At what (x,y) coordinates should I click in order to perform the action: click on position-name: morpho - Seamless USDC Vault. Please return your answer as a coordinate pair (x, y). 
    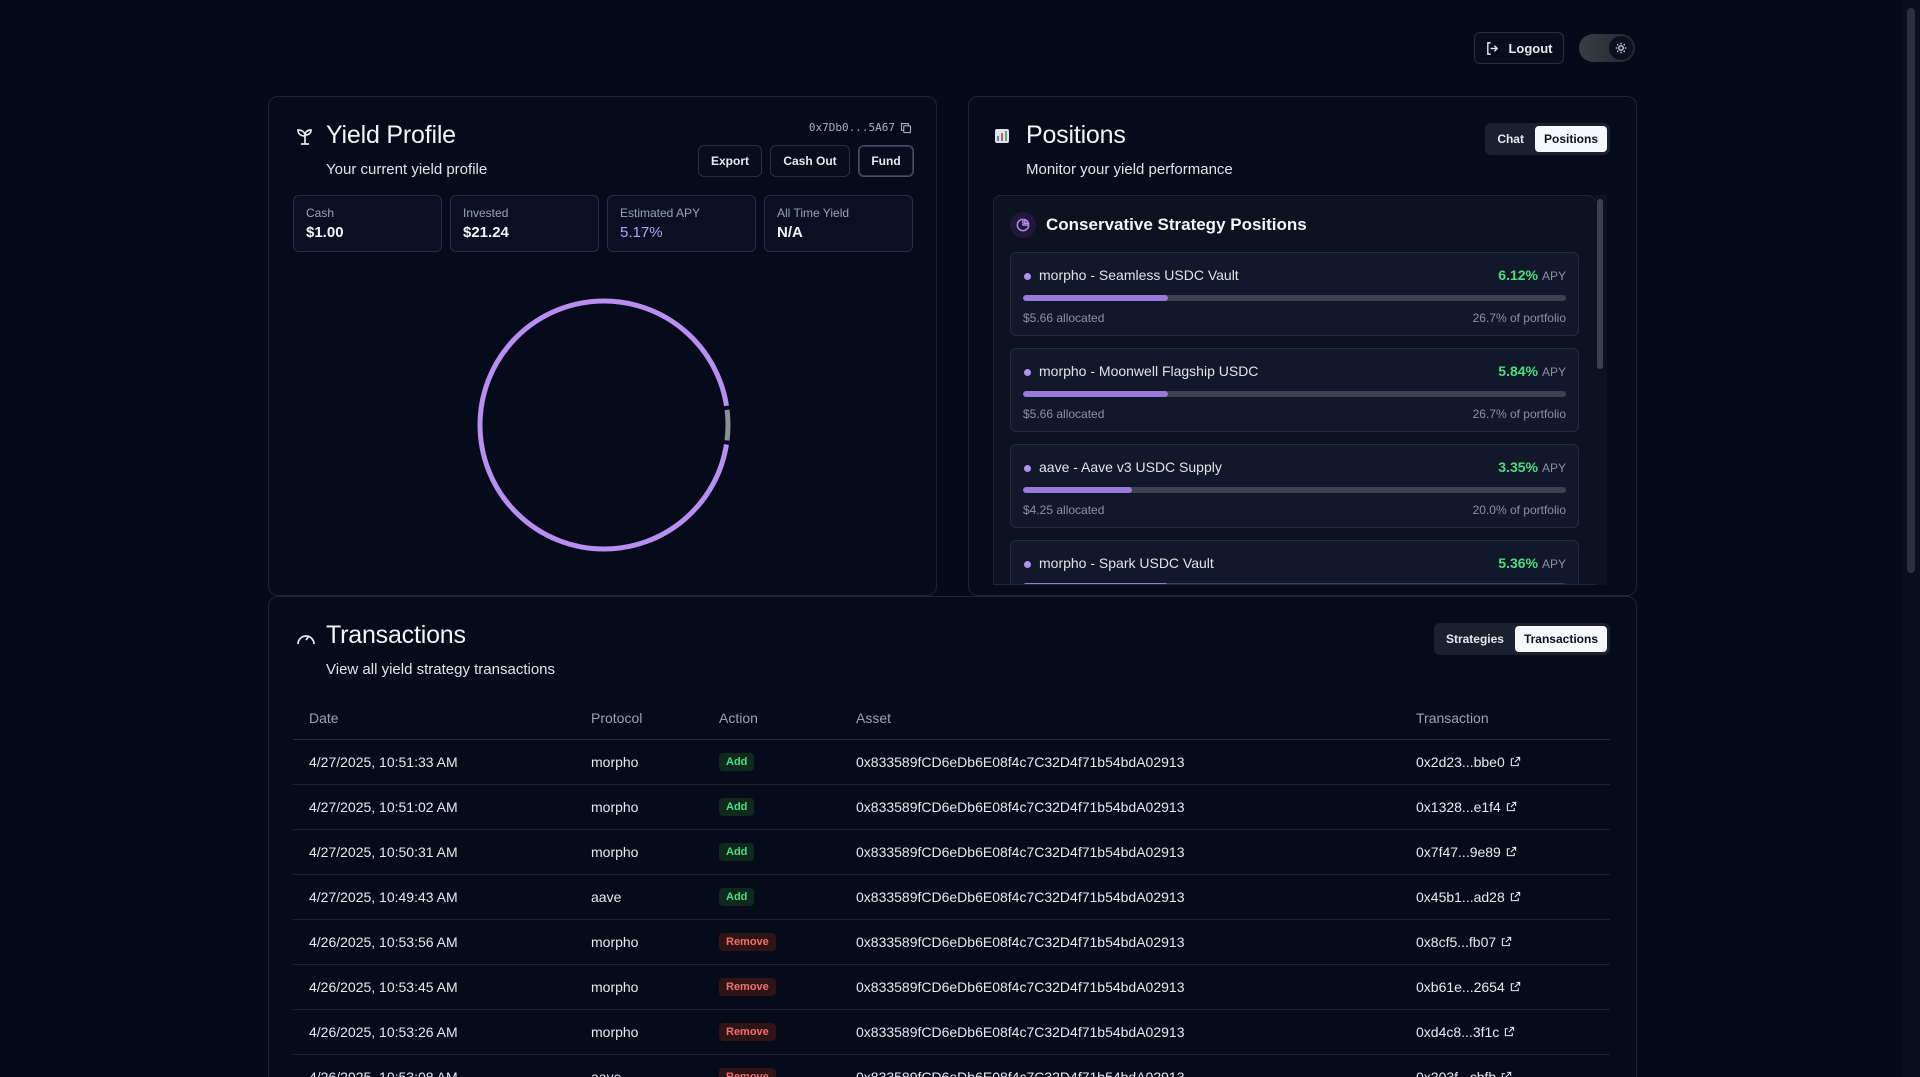
    Looking at the image, I should click on (1139, 275).